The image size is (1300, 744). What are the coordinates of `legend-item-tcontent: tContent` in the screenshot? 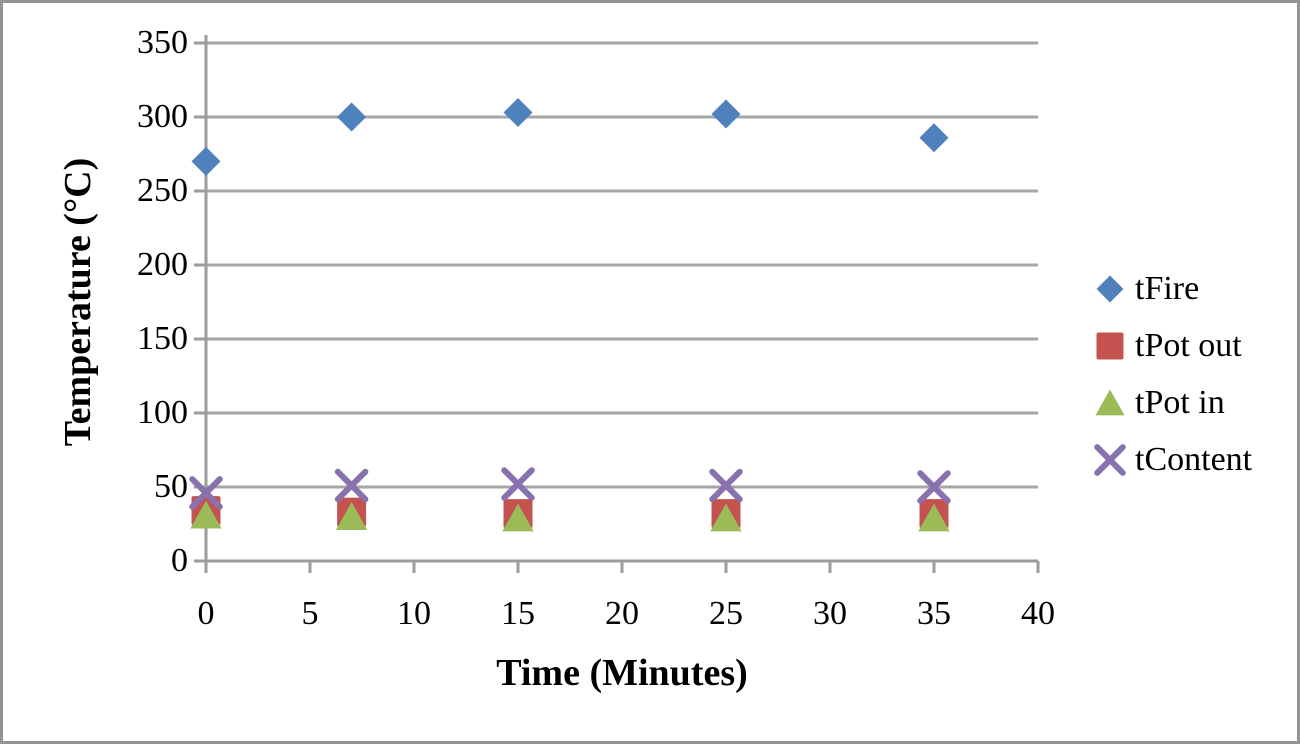 It's located at (1171, 459).